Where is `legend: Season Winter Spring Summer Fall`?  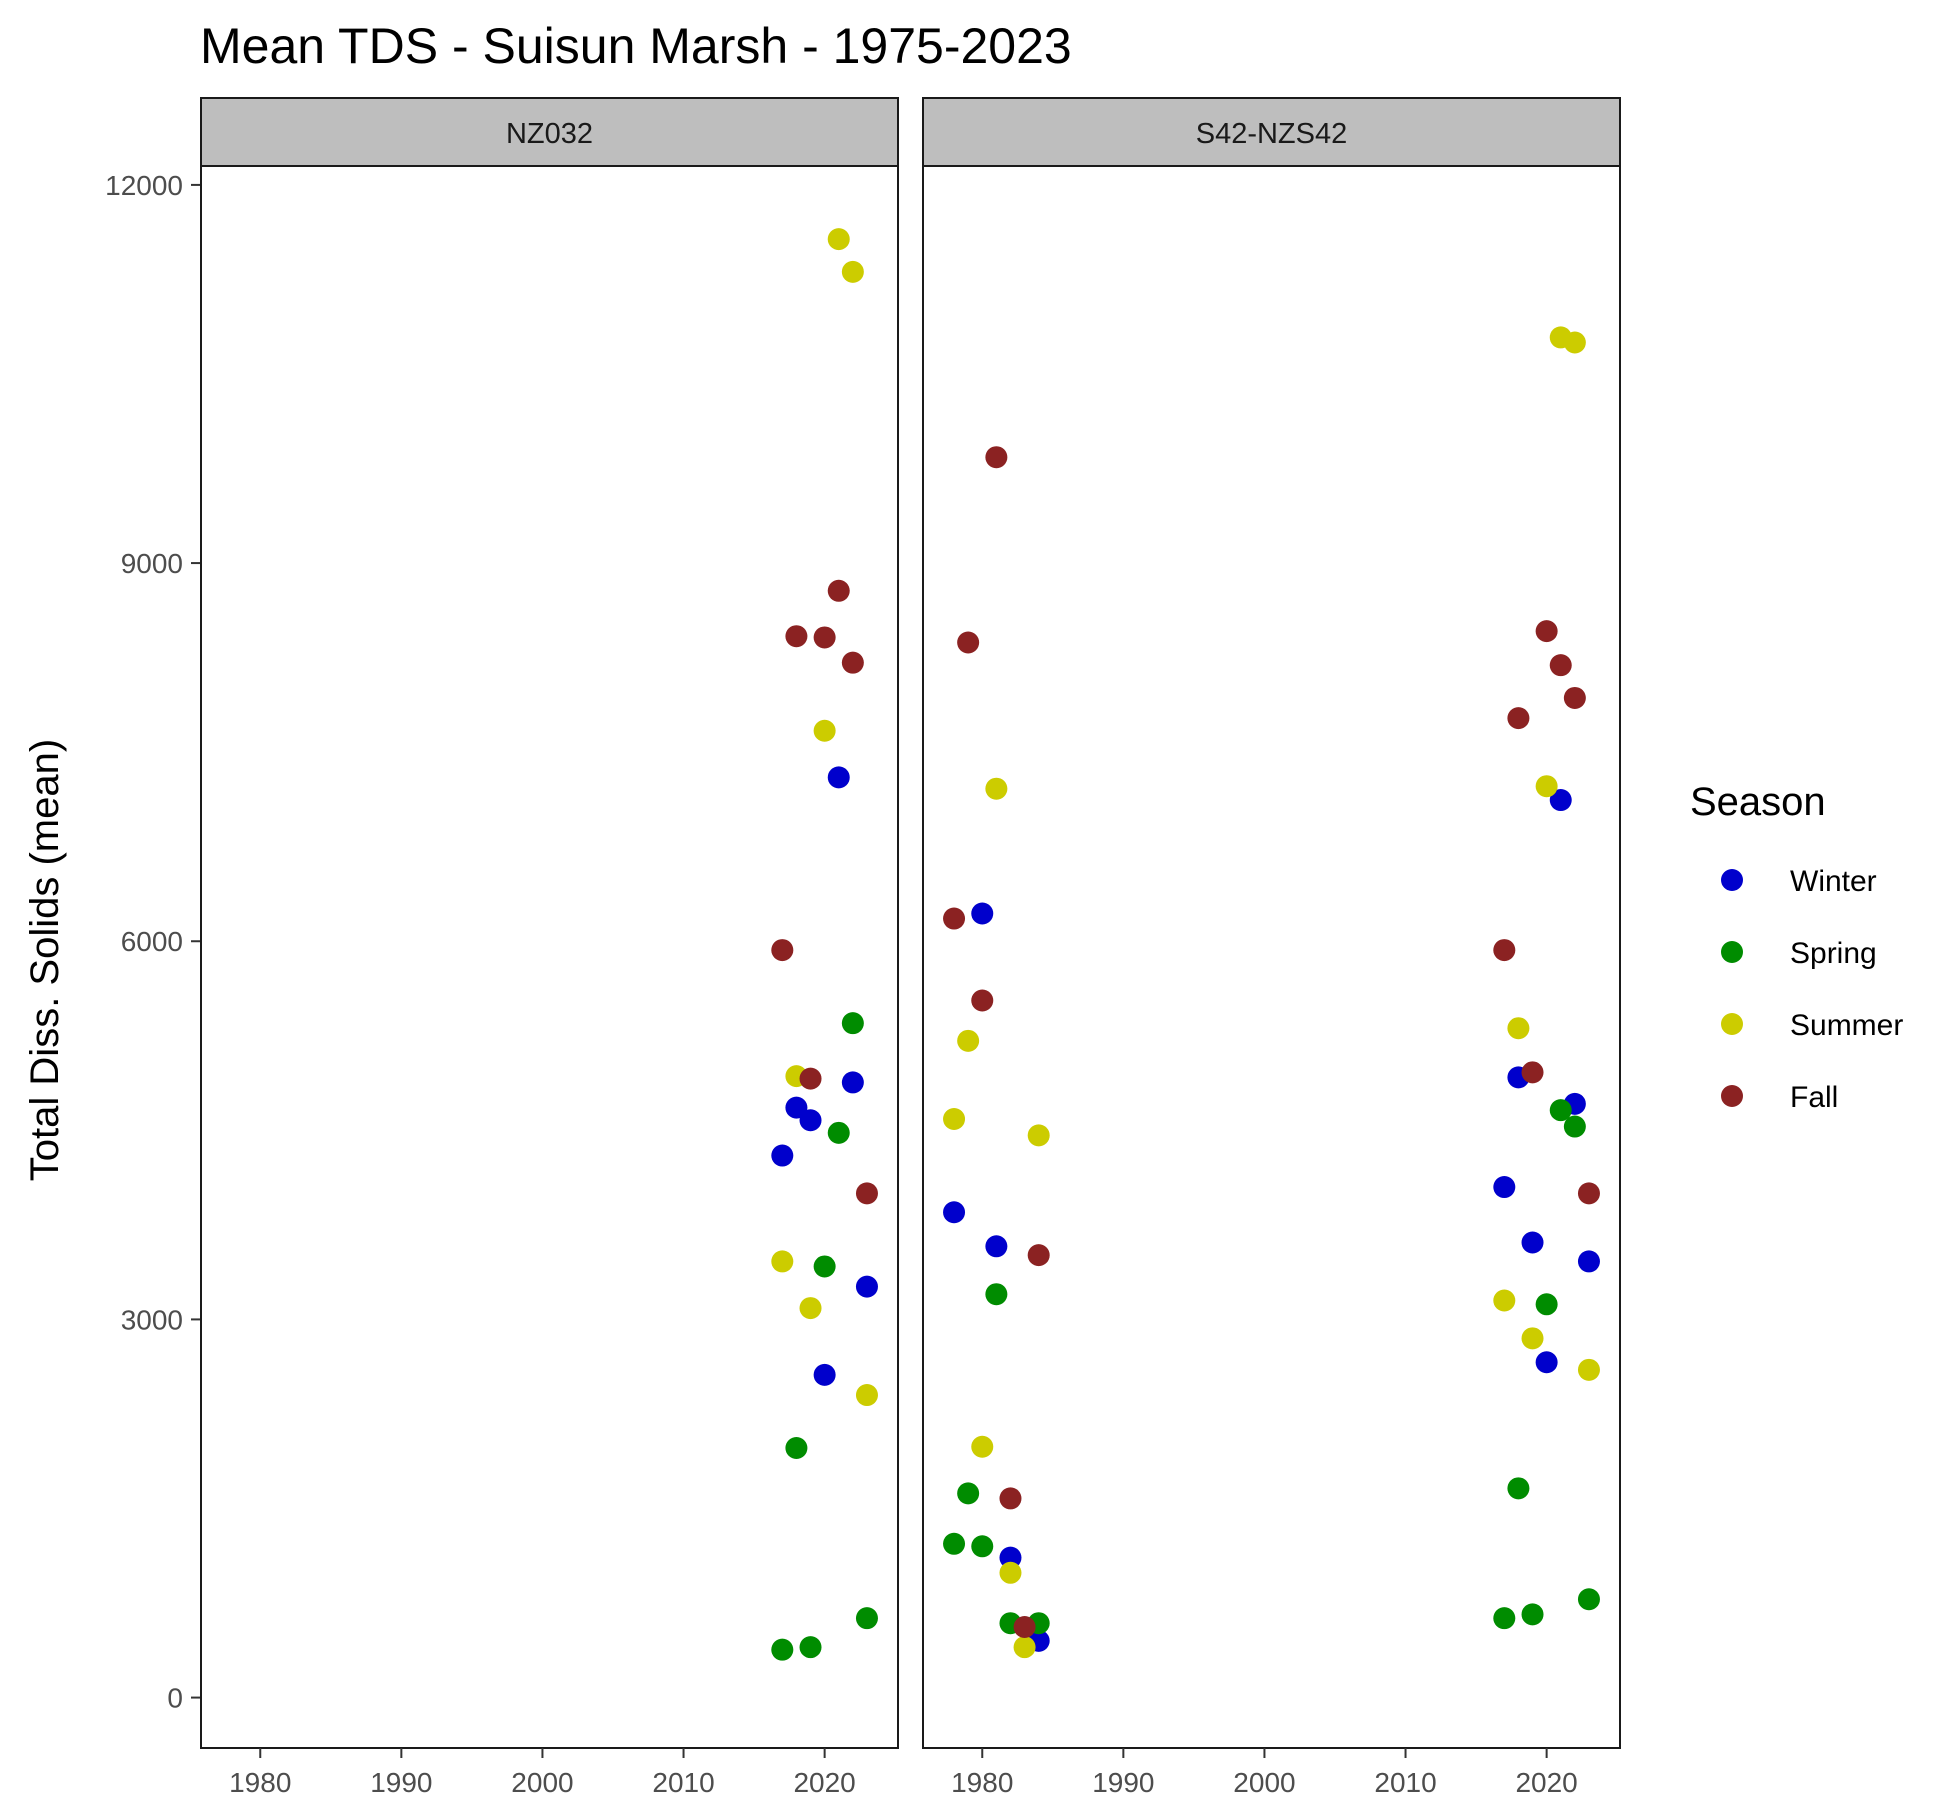 legend: Season Winter Spring Summer Fall is located at coordinates (1796, 947).